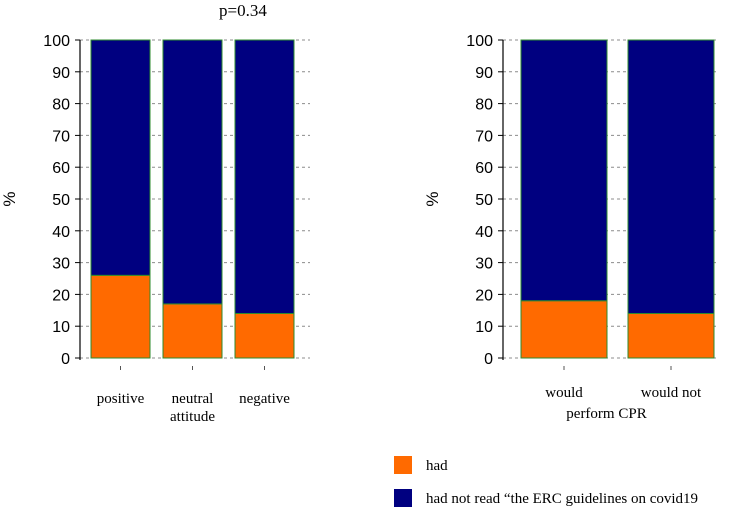 The width and height of the screenshot is (750, 518). Describe the element at coordinates (564, 393) in the screenshot. I see `category-label: would` at that location.